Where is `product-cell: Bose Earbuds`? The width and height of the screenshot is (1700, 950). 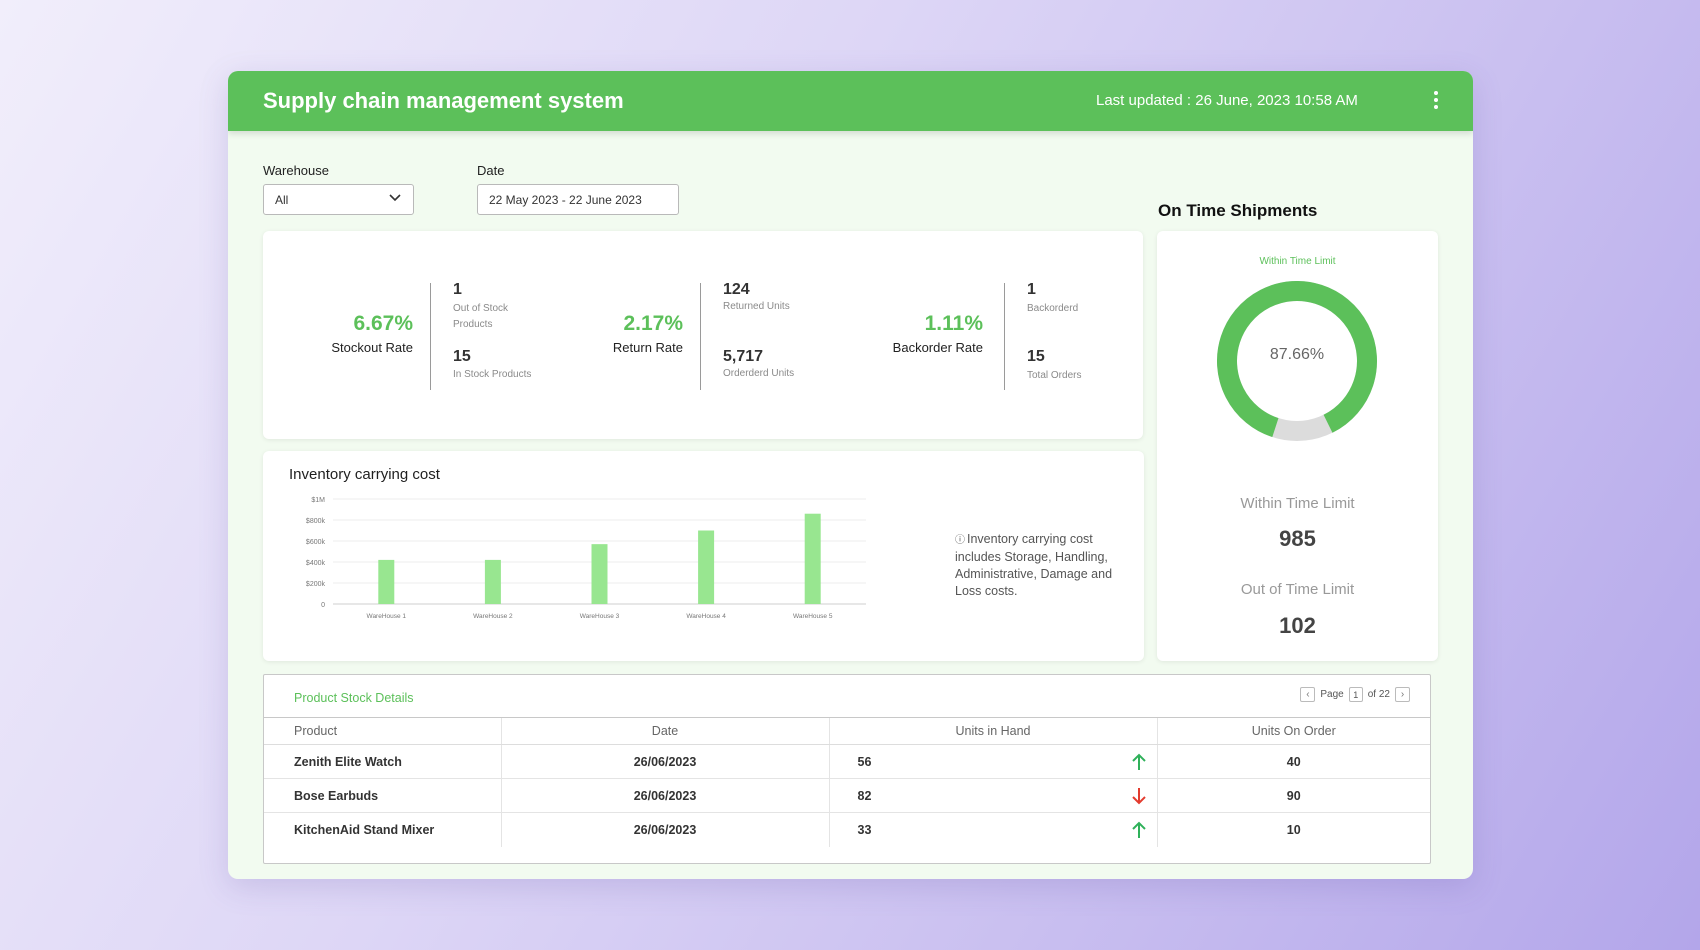
product-cell: Bose Earbuds is located at coordinates (382, 795).